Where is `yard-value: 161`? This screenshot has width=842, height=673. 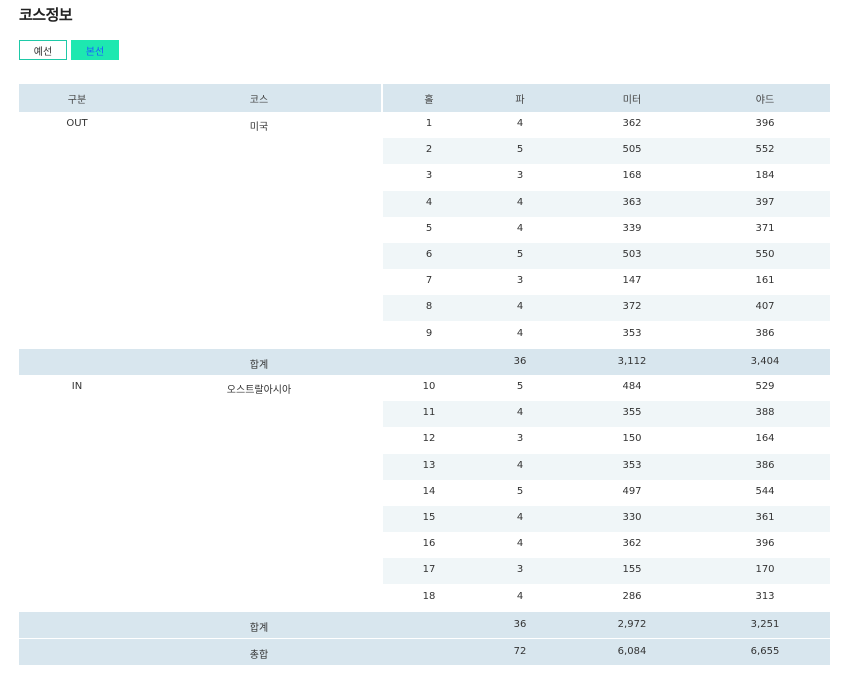 yard-value: 161 is located at coordinates (765, 281).